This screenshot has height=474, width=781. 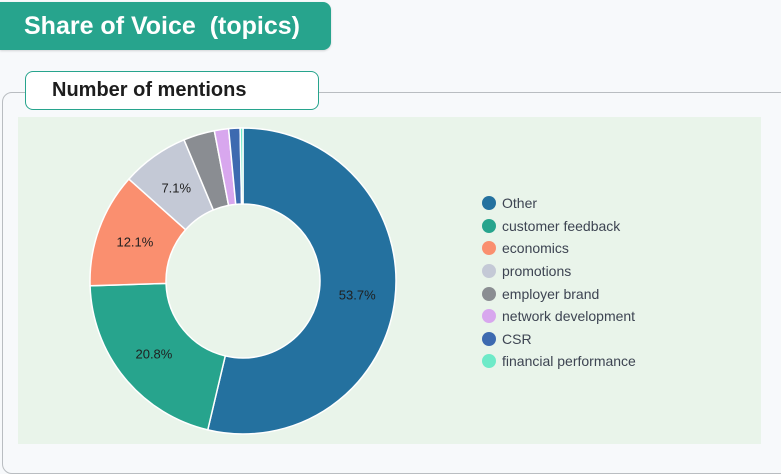 I want to click on legend-item-customer-feedback: customer feedback, so click(x=559, y=226).